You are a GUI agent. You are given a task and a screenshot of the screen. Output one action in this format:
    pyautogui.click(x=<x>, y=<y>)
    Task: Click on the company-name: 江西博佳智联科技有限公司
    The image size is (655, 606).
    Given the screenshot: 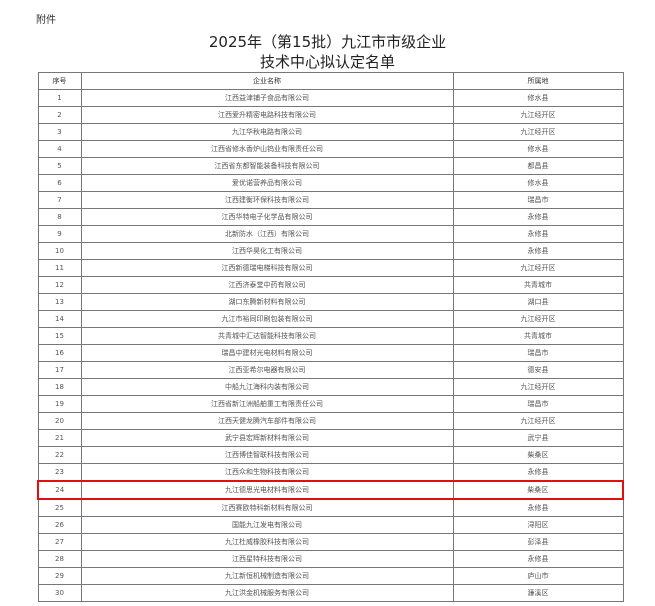 What is the action you would take?
    pyautogui.click(x=267, y=455)
    